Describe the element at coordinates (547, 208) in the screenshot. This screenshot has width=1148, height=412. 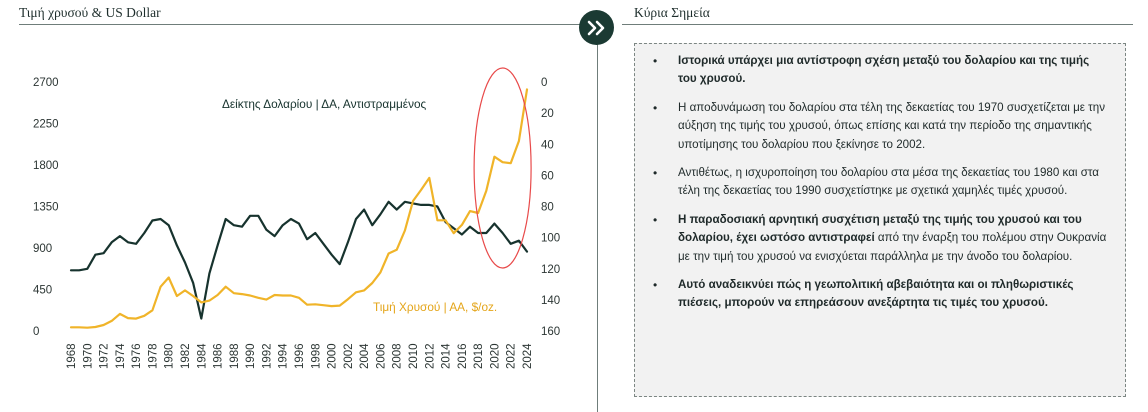
I see `y-right-tick-label: 80` at that location.